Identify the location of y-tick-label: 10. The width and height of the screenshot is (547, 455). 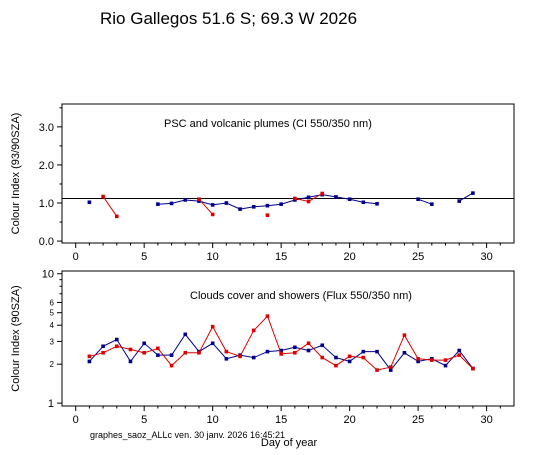
(48, 275).